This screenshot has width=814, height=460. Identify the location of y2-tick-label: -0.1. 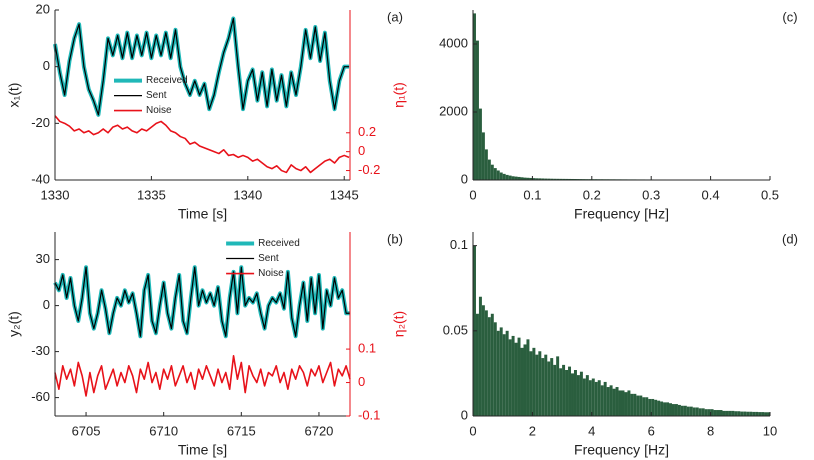
(369, 414).